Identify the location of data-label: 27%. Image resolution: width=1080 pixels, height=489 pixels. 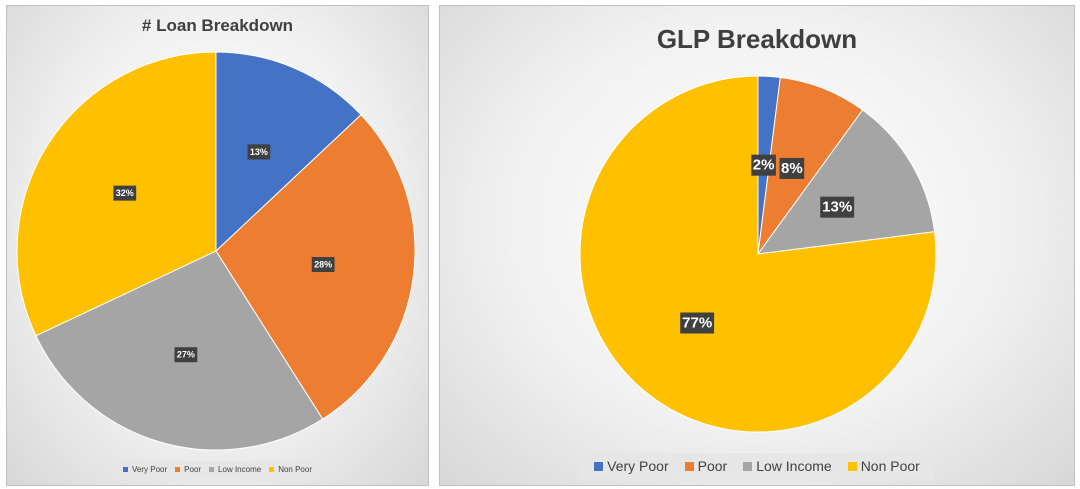
(186, 355).